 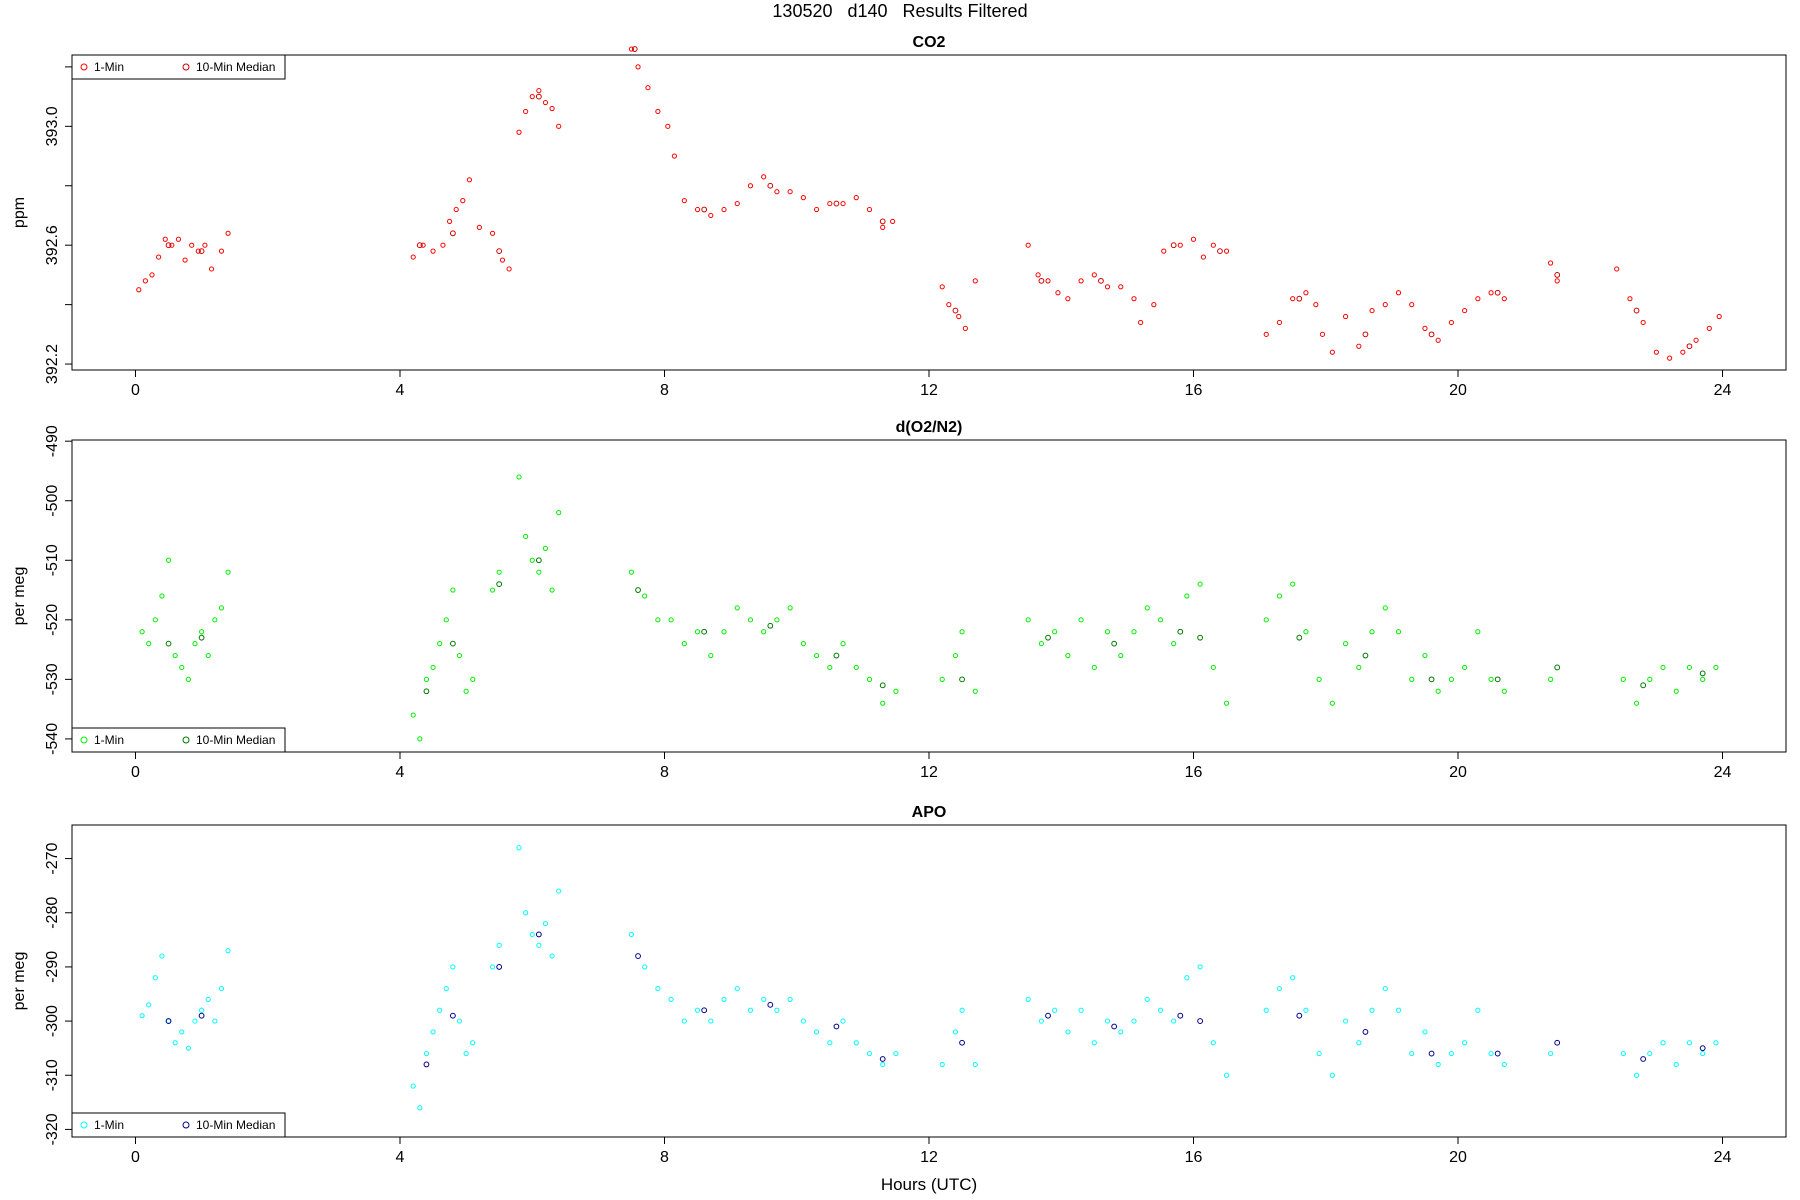 What do you see at coordinates (1723, 1157) in the screenshot?
I see `x-tick-label: 24` at bounding box center [1723, 1157].